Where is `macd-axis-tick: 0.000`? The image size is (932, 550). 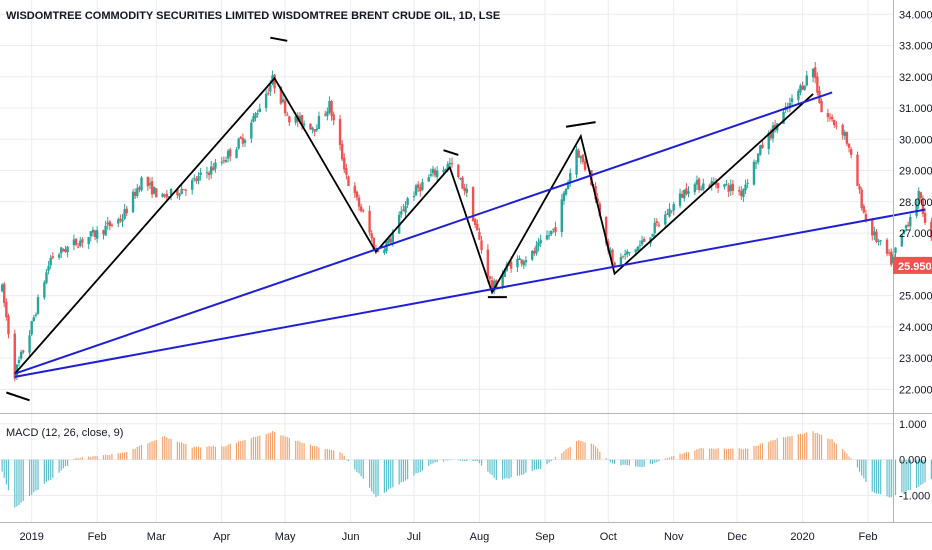
macd-axis-tick: 0.000 is located at coordinates (913, 461).